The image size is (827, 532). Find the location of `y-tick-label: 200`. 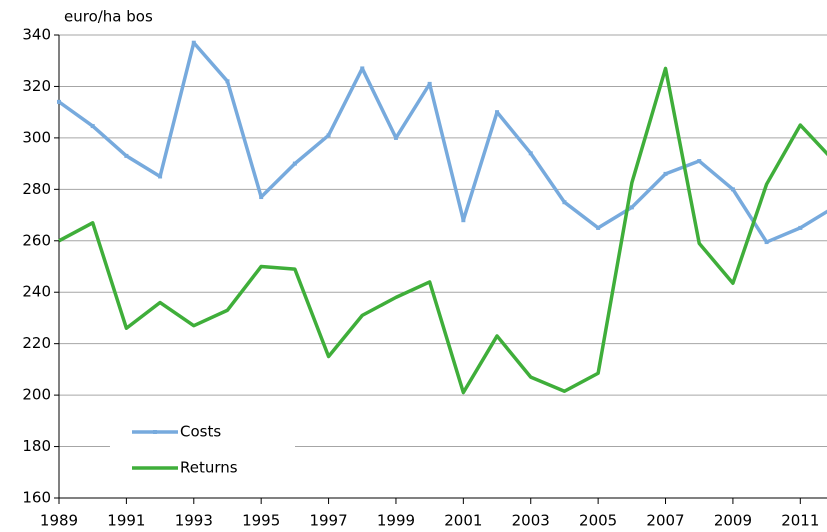

y-tick-label: 200 is located at coordinates (36, 395).